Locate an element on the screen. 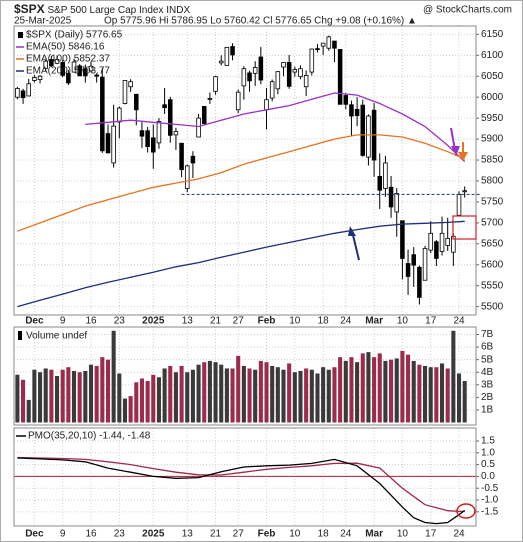  header-title: $SPX S&P 500 Large Cap Index INDX is located at coordinates (102, 9).